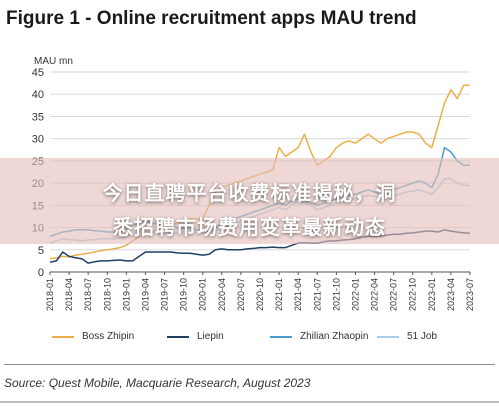 The height and width of the screenshot is (409, 499). Describe the element at coordinates (88, 294) in the screenshot. I see `x-tick-label: 2018-07` at that location.